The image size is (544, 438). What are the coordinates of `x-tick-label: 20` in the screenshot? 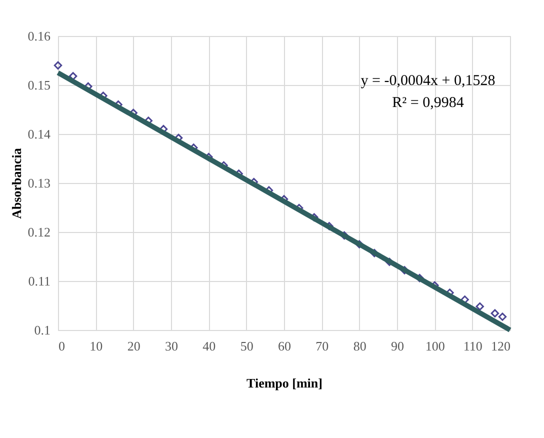 It's located at (133, 346).